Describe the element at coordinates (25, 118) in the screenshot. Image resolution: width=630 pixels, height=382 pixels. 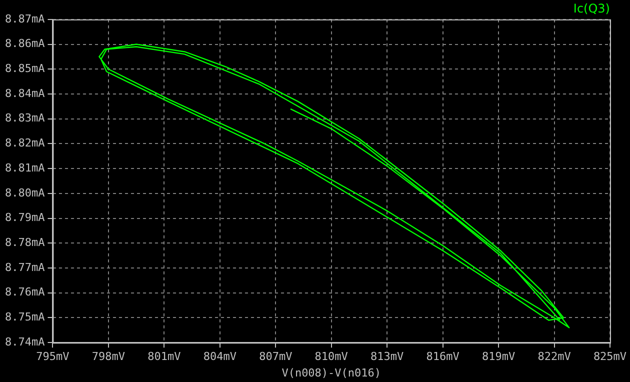
I see `y-tick-label: 8.83mA` at that location.